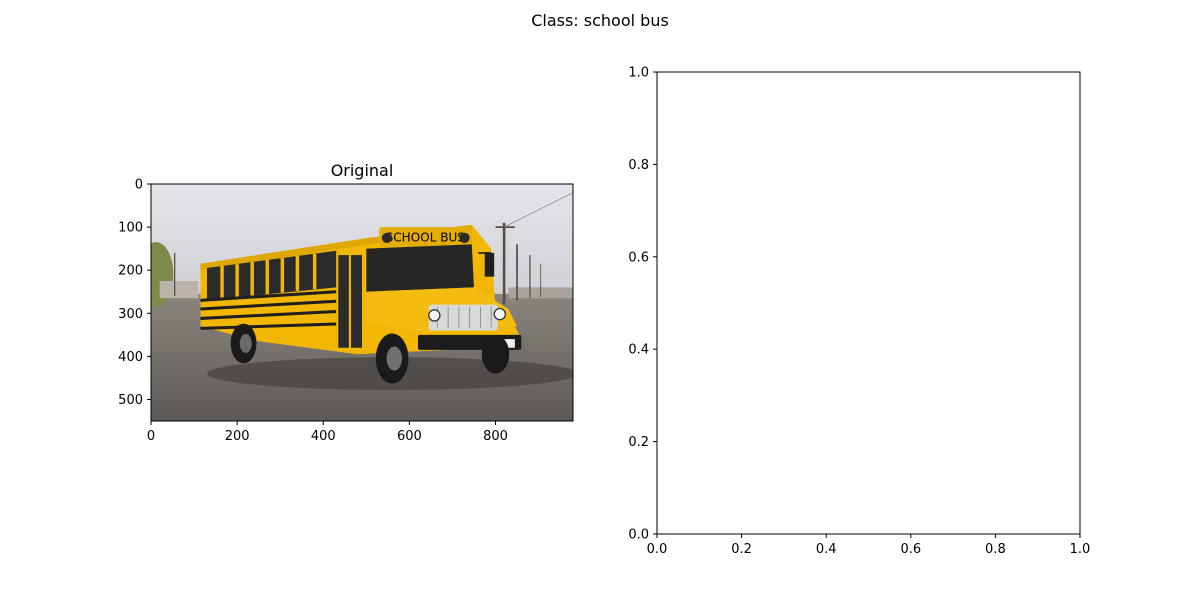 This screenshot has width=1200, height=600. I want to click on y-tick-label: 200, so click(130, 271).